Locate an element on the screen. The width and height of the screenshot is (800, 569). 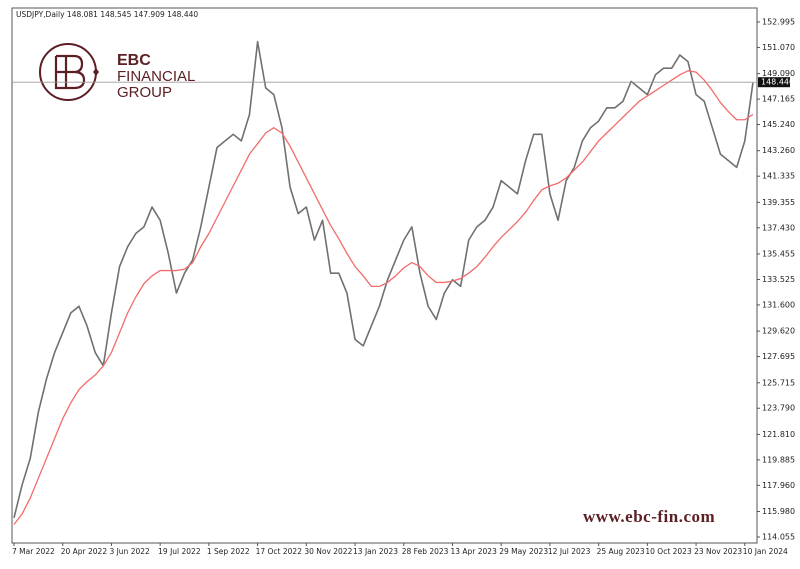
x-tick-label: 19 Jul 2022 is located at coordinates (179, 551).